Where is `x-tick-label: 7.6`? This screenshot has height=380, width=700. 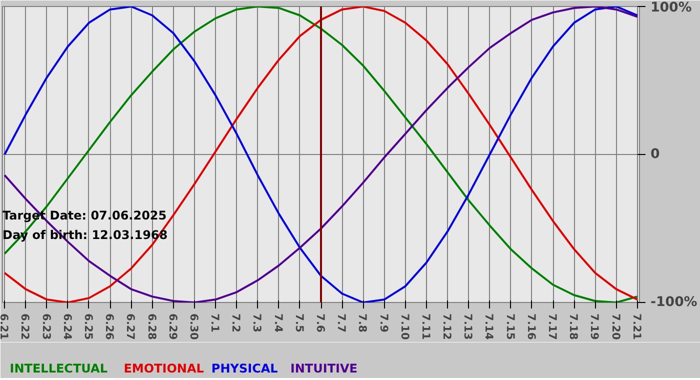
x-tick-label: 7.6 is located at coordinates (320, 323).